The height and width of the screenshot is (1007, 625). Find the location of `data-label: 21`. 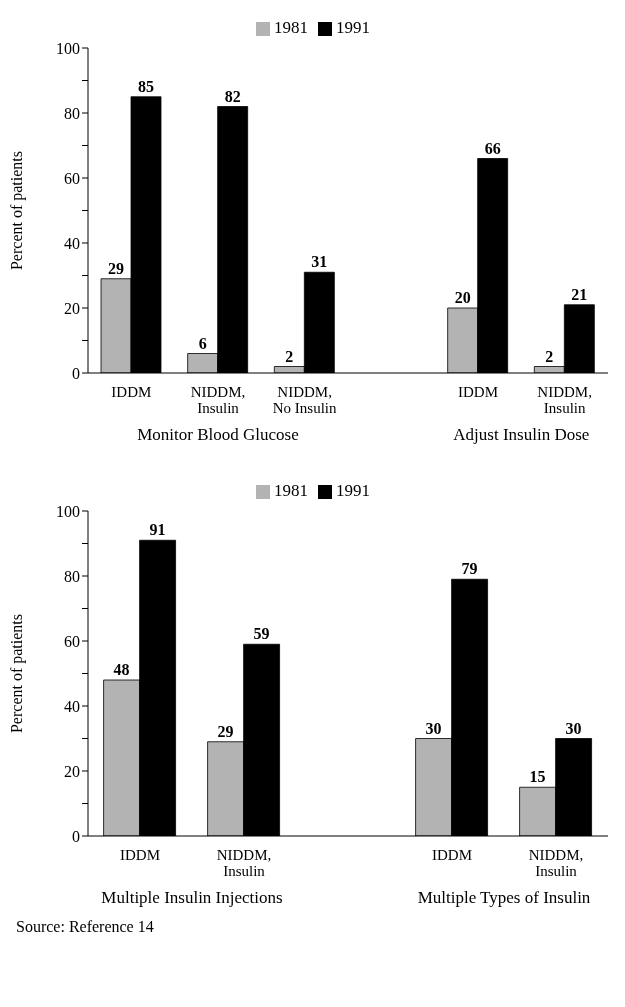

data-label: 21 is located at coordinates (579, 294).